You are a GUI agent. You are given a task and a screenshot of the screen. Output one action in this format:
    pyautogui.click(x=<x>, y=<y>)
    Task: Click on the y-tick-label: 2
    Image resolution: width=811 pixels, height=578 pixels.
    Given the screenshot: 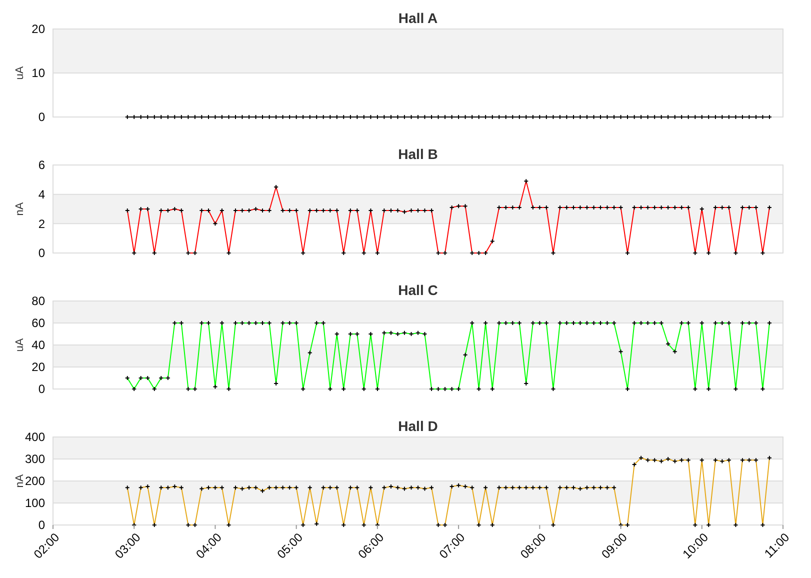 What is the action you would take?
    pyautogui.click(x=42, y=223)
    